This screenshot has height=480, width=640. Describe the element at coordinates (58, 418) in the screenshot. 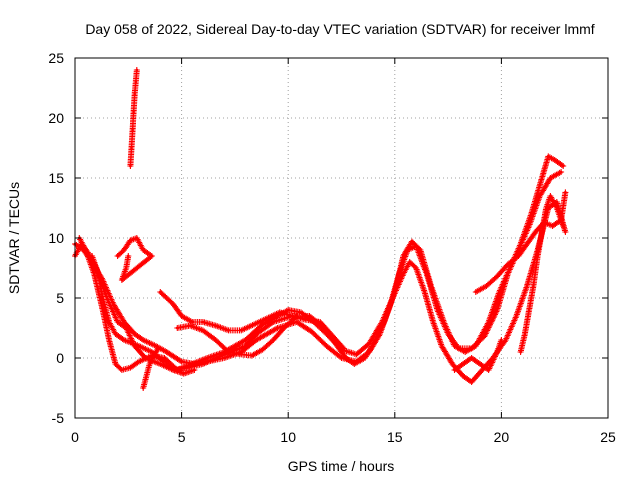

I see `y-tick-label: -5` at that location.